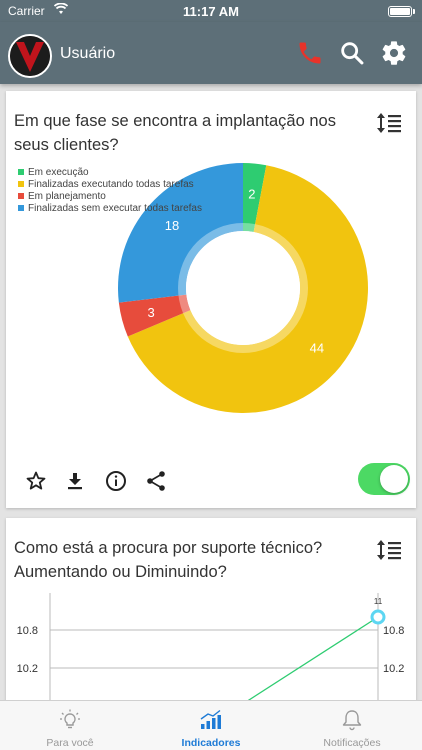 The height and width of the screenshot is (750, 422). I want to click on legend-label: Finalizadas executando todas tarefas, so click(111, 184).